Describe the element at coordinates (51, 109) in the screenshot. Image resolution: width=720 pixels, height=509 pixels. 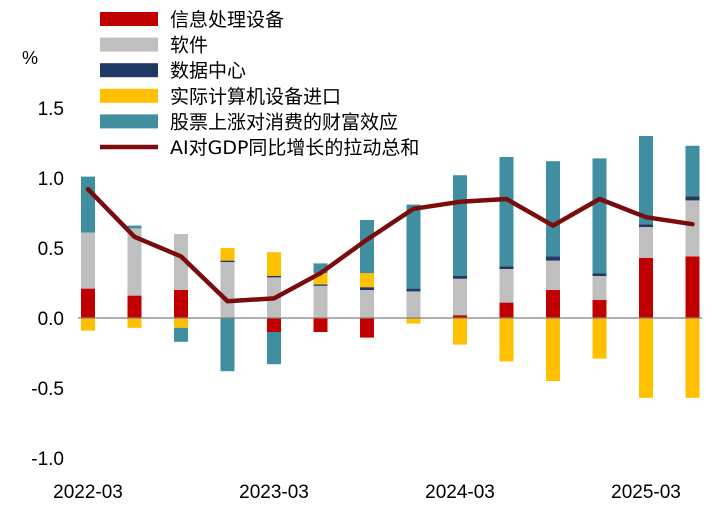
I see `y-tick-label: 1.5` at that location.